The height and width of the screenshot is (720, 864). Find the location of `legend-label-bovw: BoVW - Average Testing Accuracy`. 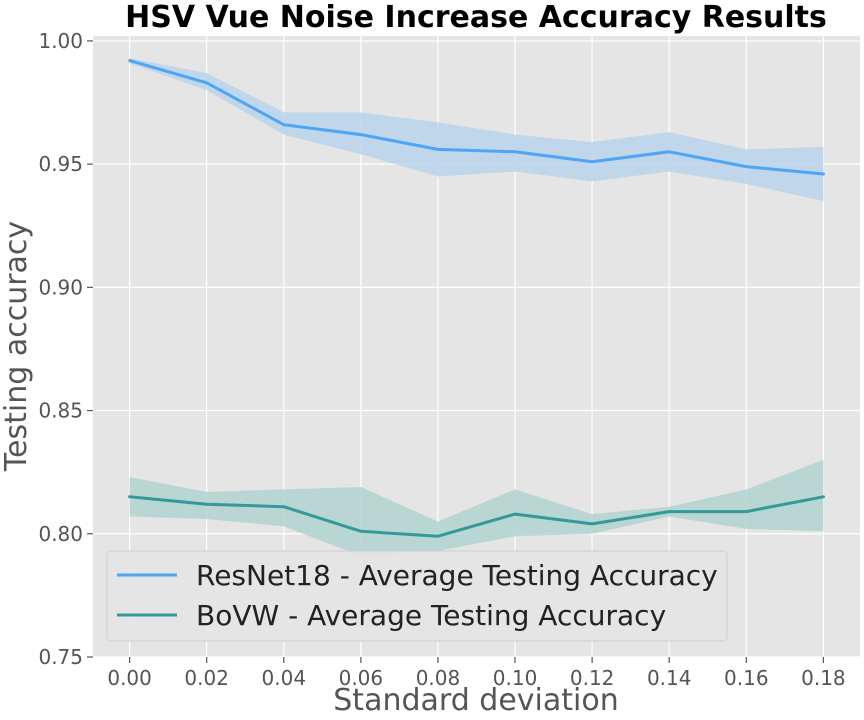

legend-label-bovw: BoVW - Average Testing Accuracy is located at coordinates (431, 615).